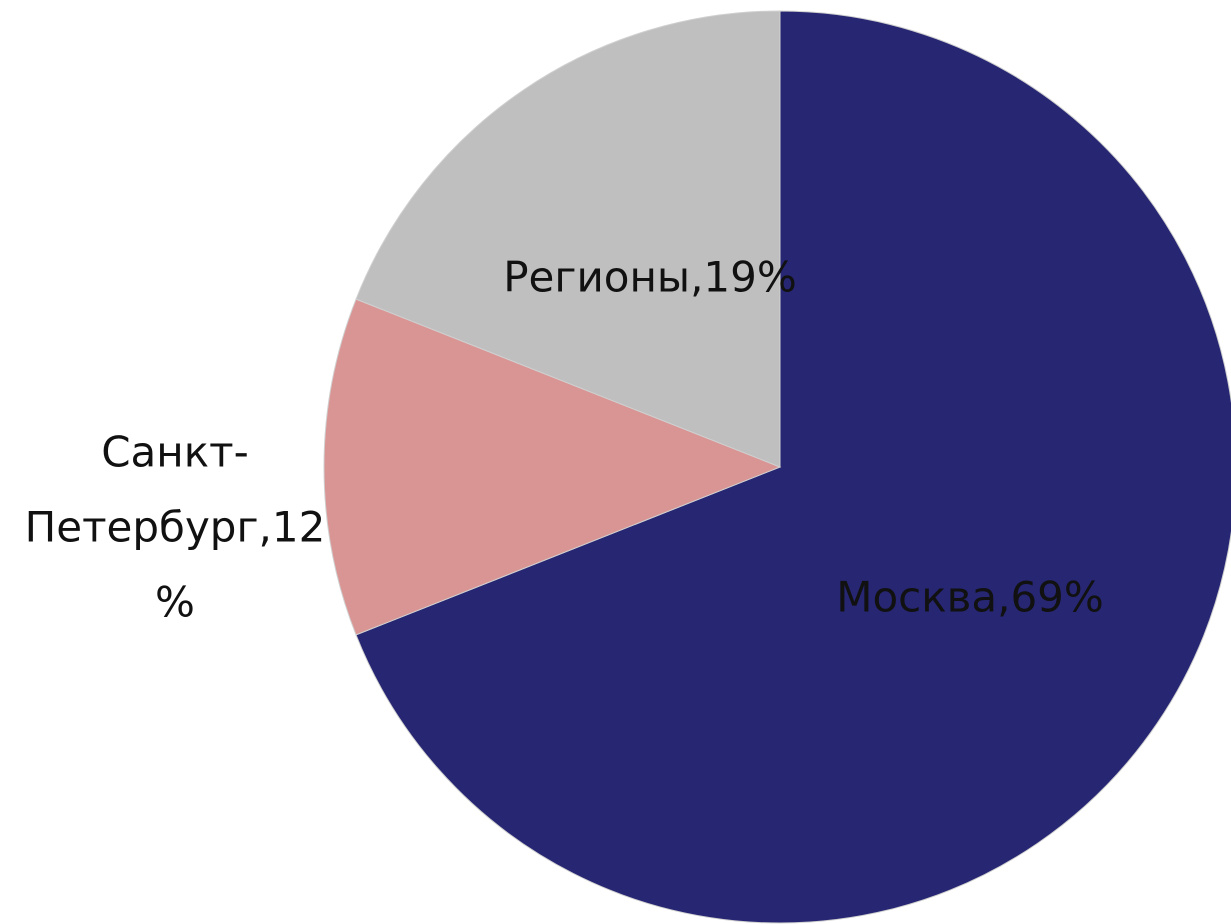  Describe the element at coordinates (175, 452) in the screenshot. I see `data-label: Санкт-` at that location.